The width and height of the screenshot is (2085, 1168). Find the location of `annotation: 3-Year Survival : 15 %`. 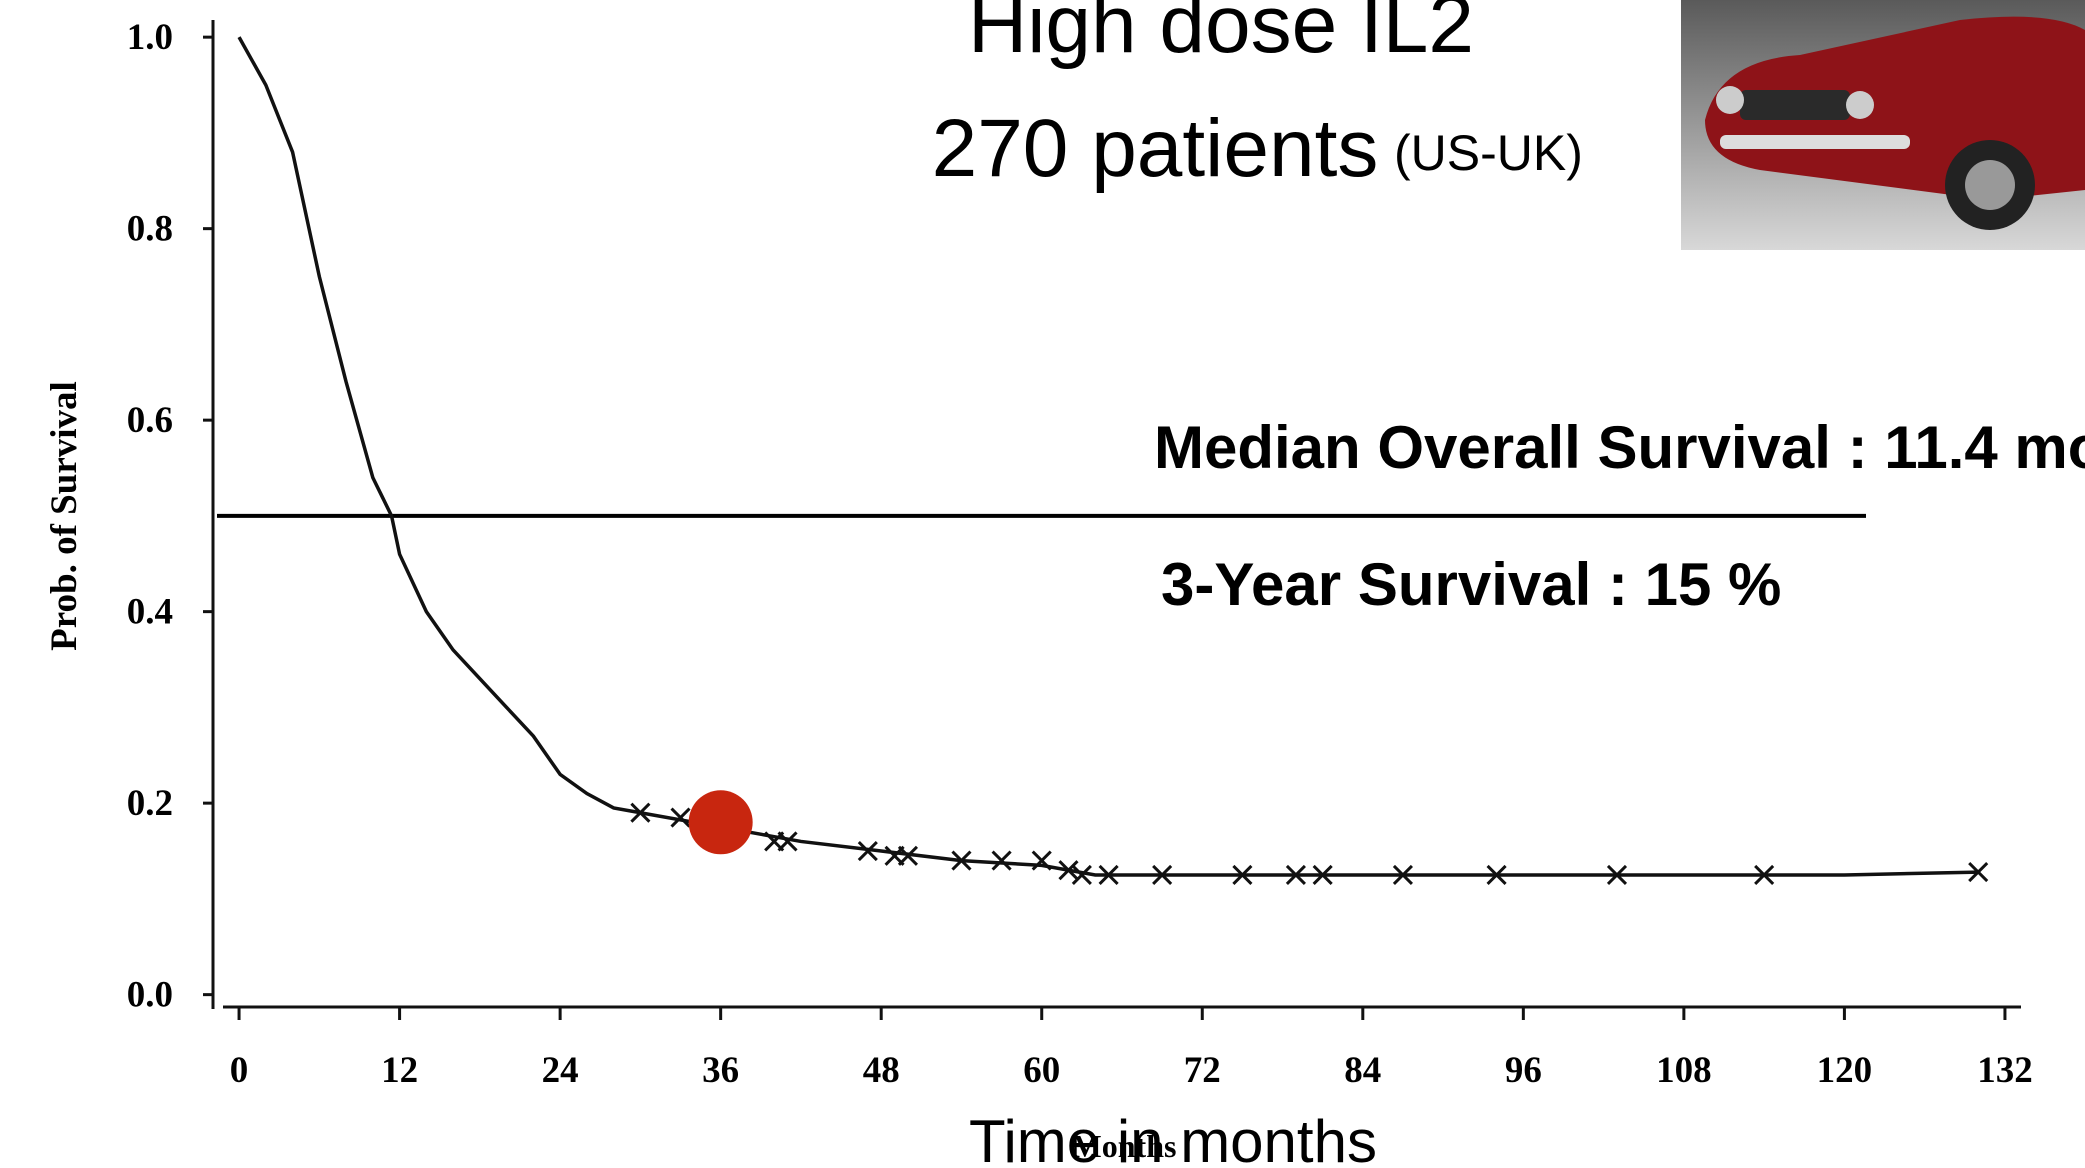

annotation: 3-Year Survival : 15 % is located at coordinates (1471, 584).